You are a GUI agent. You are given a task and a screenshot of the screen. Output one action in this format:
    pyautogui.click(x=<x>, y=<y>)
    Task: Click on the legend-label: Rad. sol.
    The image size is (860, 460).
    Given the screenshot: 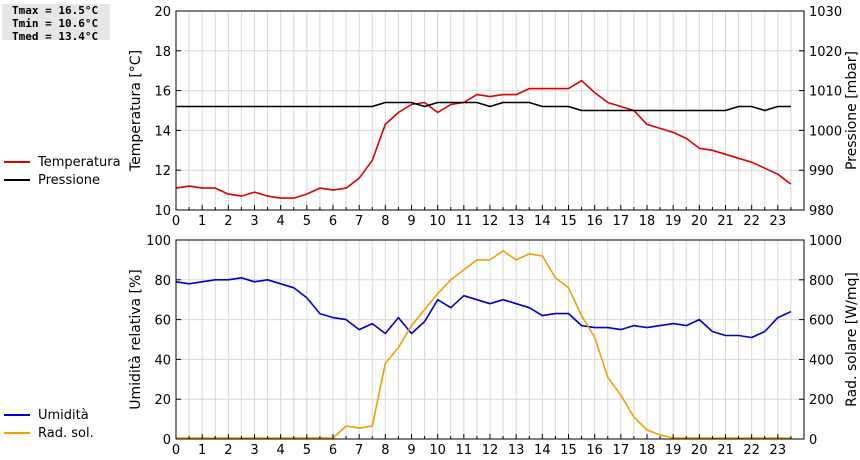 What is the action you would take?
    pyautogui.click(x=66, y=433)
    